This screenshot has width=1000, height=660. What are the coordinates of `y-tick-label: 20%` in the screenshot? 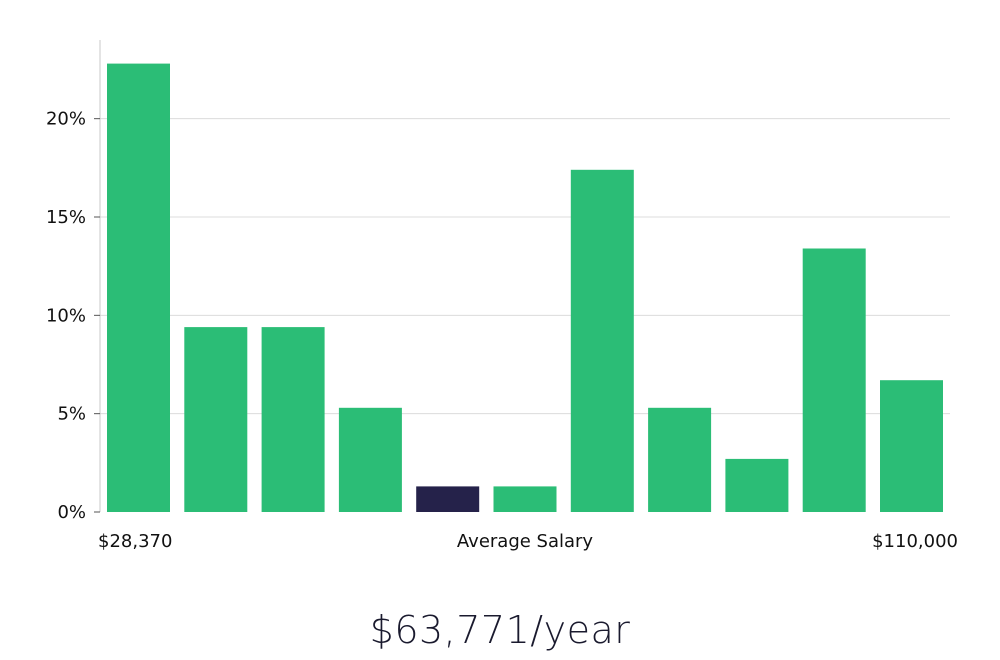 It's located at (66, 119).